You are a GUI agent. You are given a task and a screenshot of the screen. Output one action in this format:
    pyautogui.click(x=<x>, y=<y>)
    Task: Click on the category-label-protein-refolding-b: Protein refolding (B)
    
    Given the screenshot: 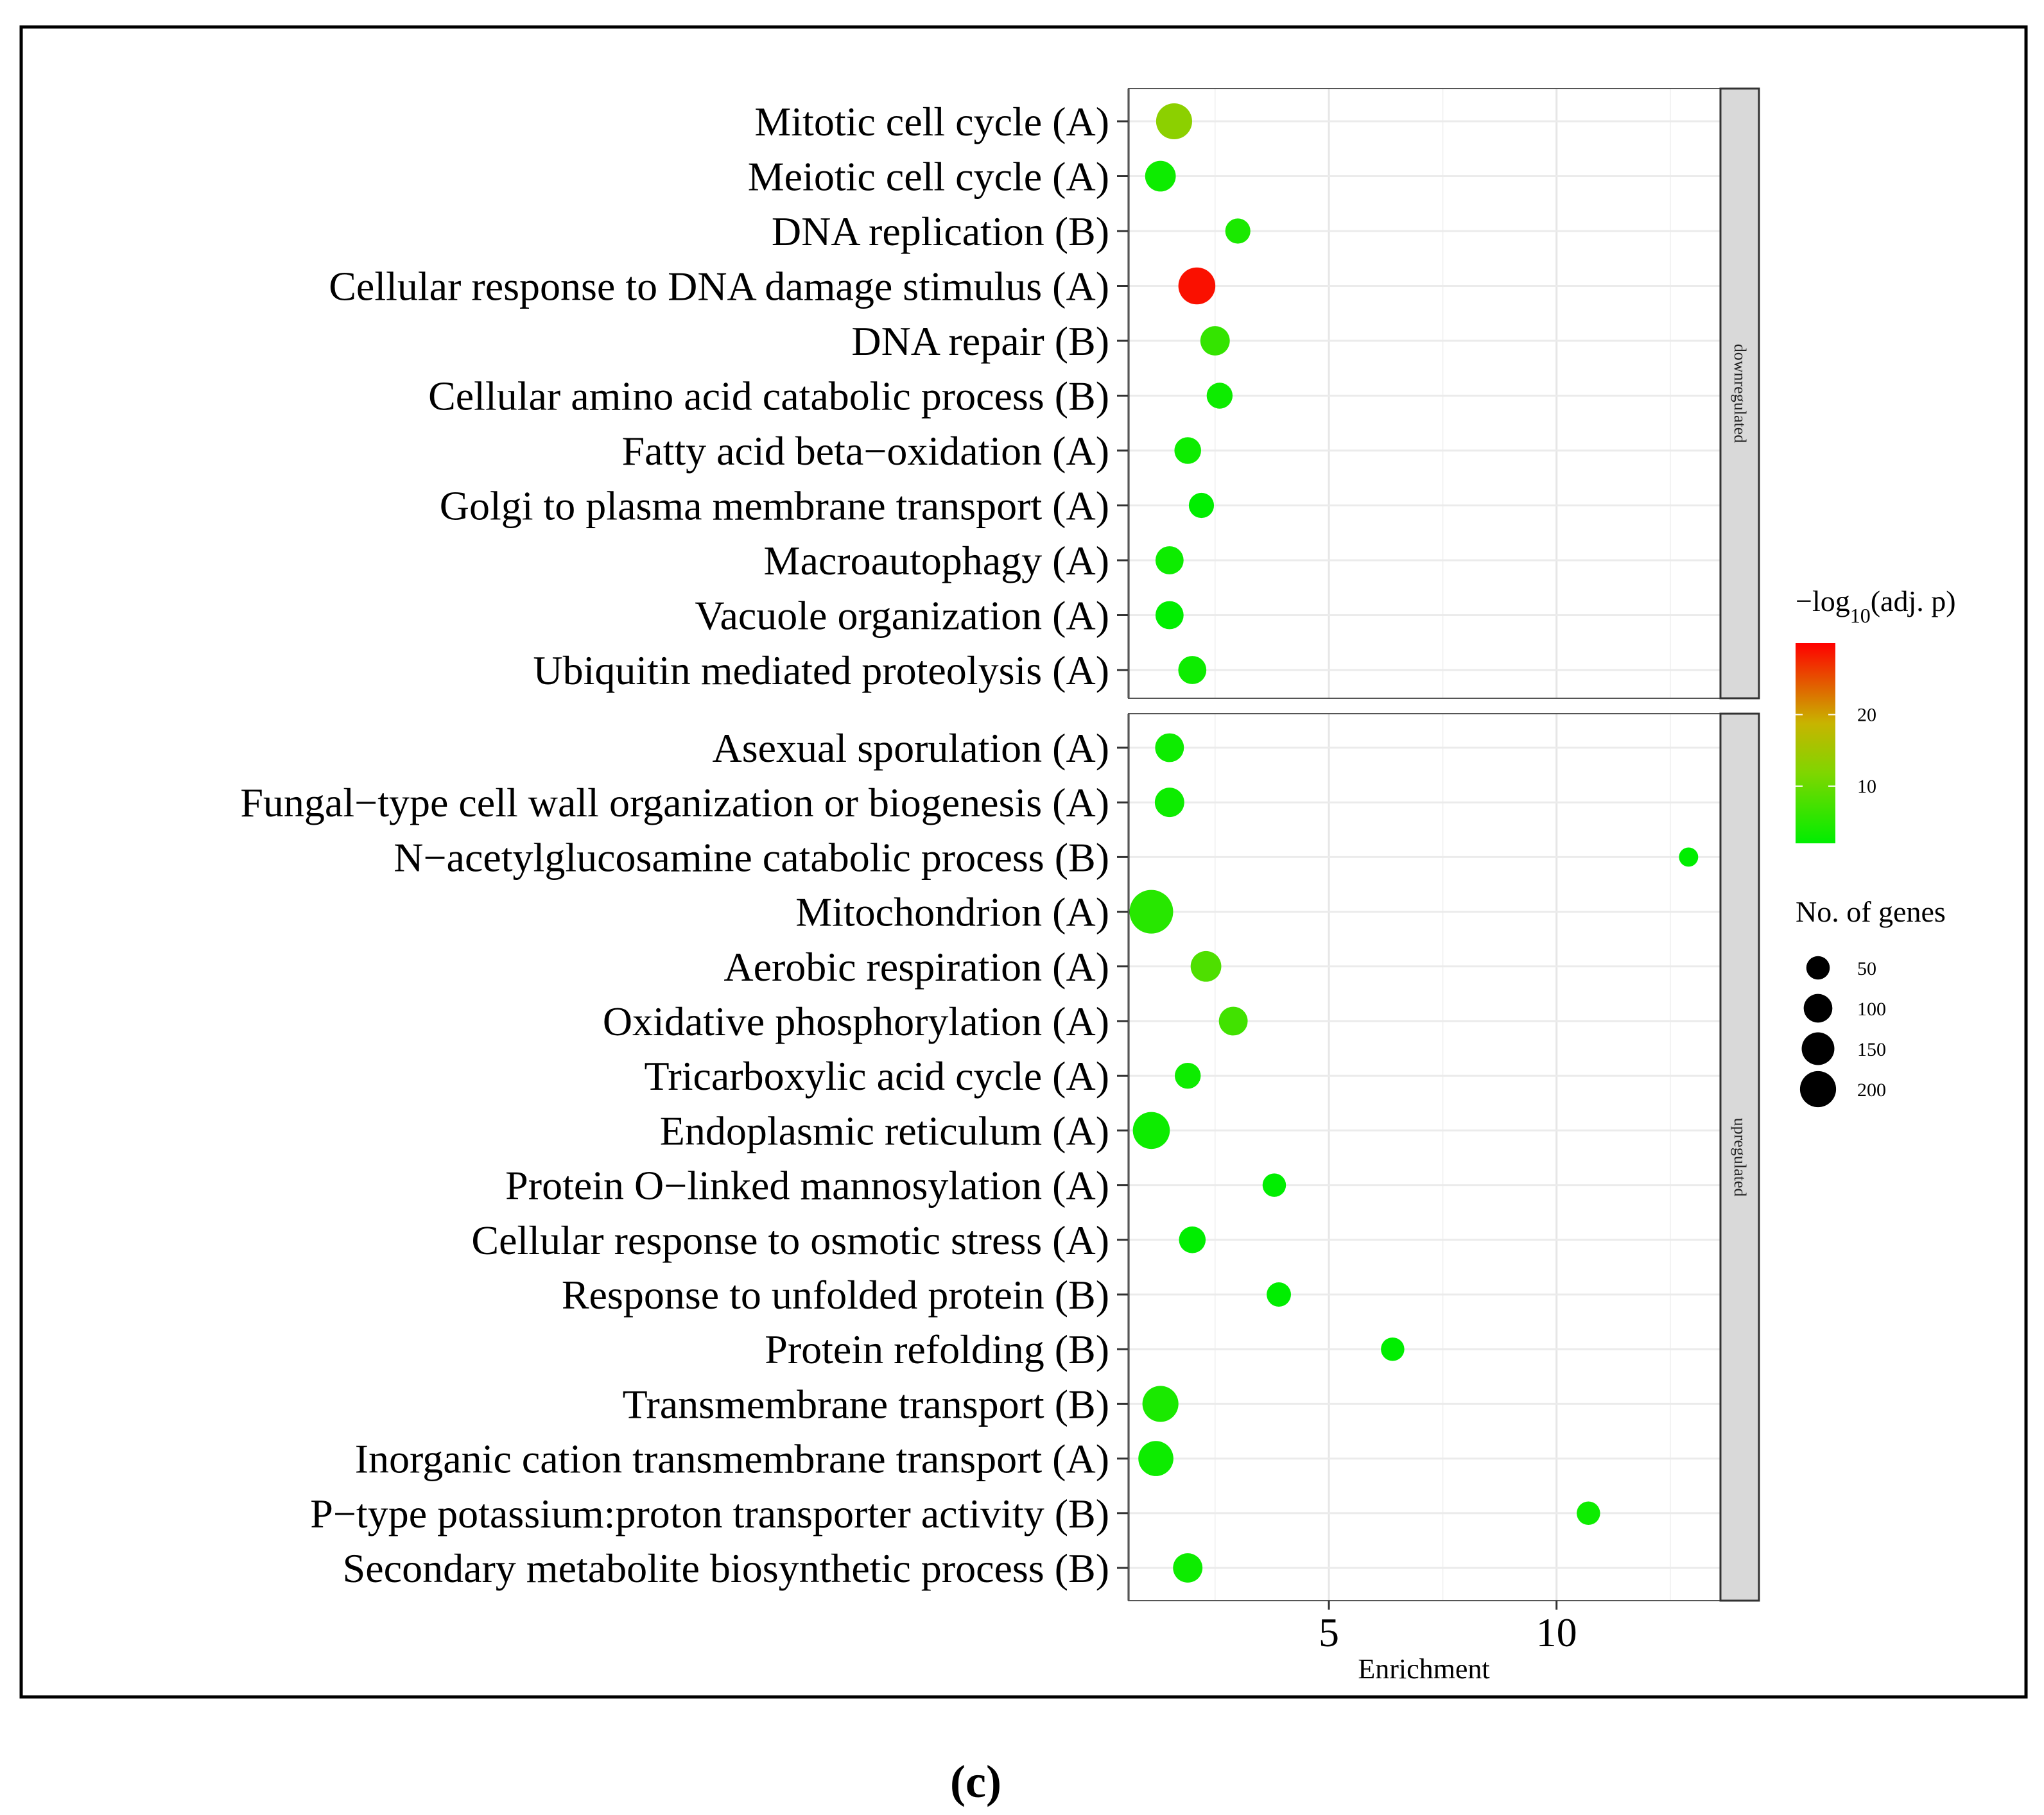 What is the action you would take?
    pyautogui.click(x=937, y=1349)
    